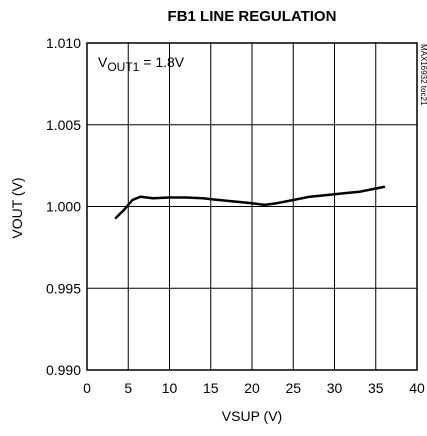 The height and width of the screenshot is (436, 427). What do you see at coordinates (335, 388) in the screenshot?
I see `x-tick-label: 30` at bounding box center [335, 388].